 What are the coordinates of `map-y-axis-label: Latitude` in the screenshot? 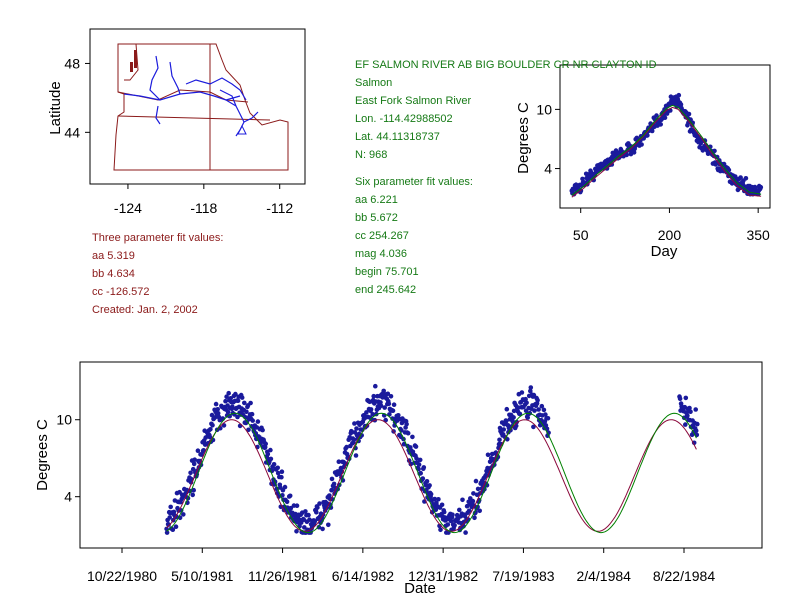 It's located at (55, 107).